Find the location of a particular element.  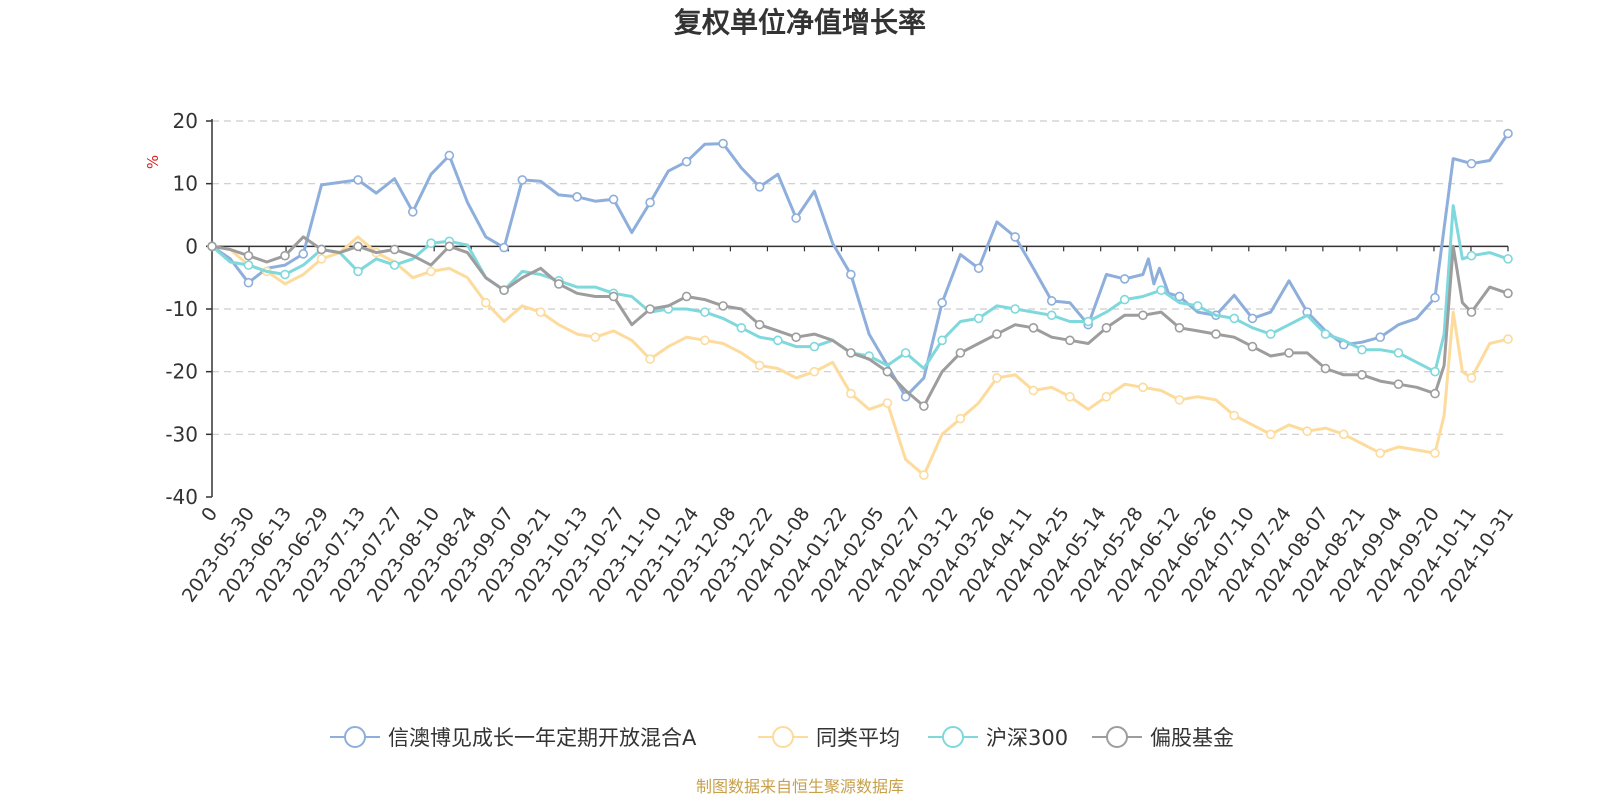

x-tick-label: 0 is located at coordinates (209, 514).